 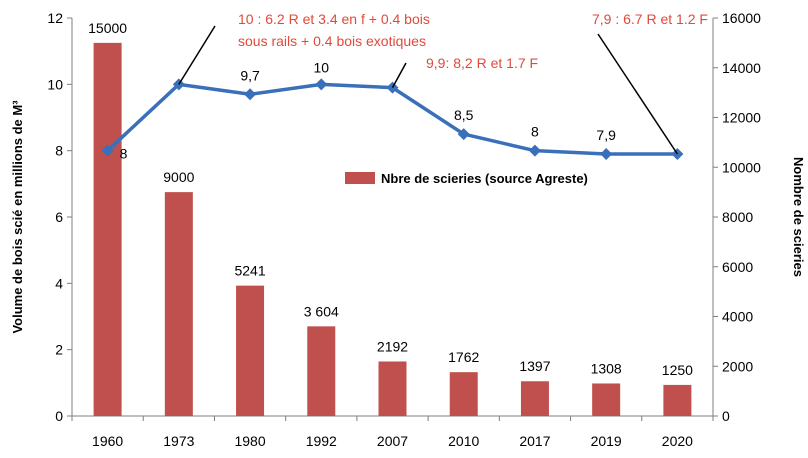 What do you see at coordinates (321, 67) in the screenshot?
I see `line-data-label: 10` at bounding box center [321, 67].